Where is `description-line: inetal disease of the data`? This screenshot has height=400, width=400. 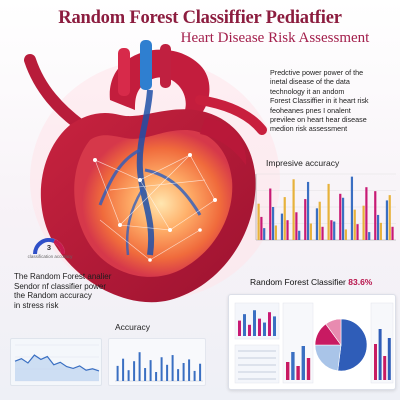 description-line: inetal disease of the data is located at coordinates (310, 82).